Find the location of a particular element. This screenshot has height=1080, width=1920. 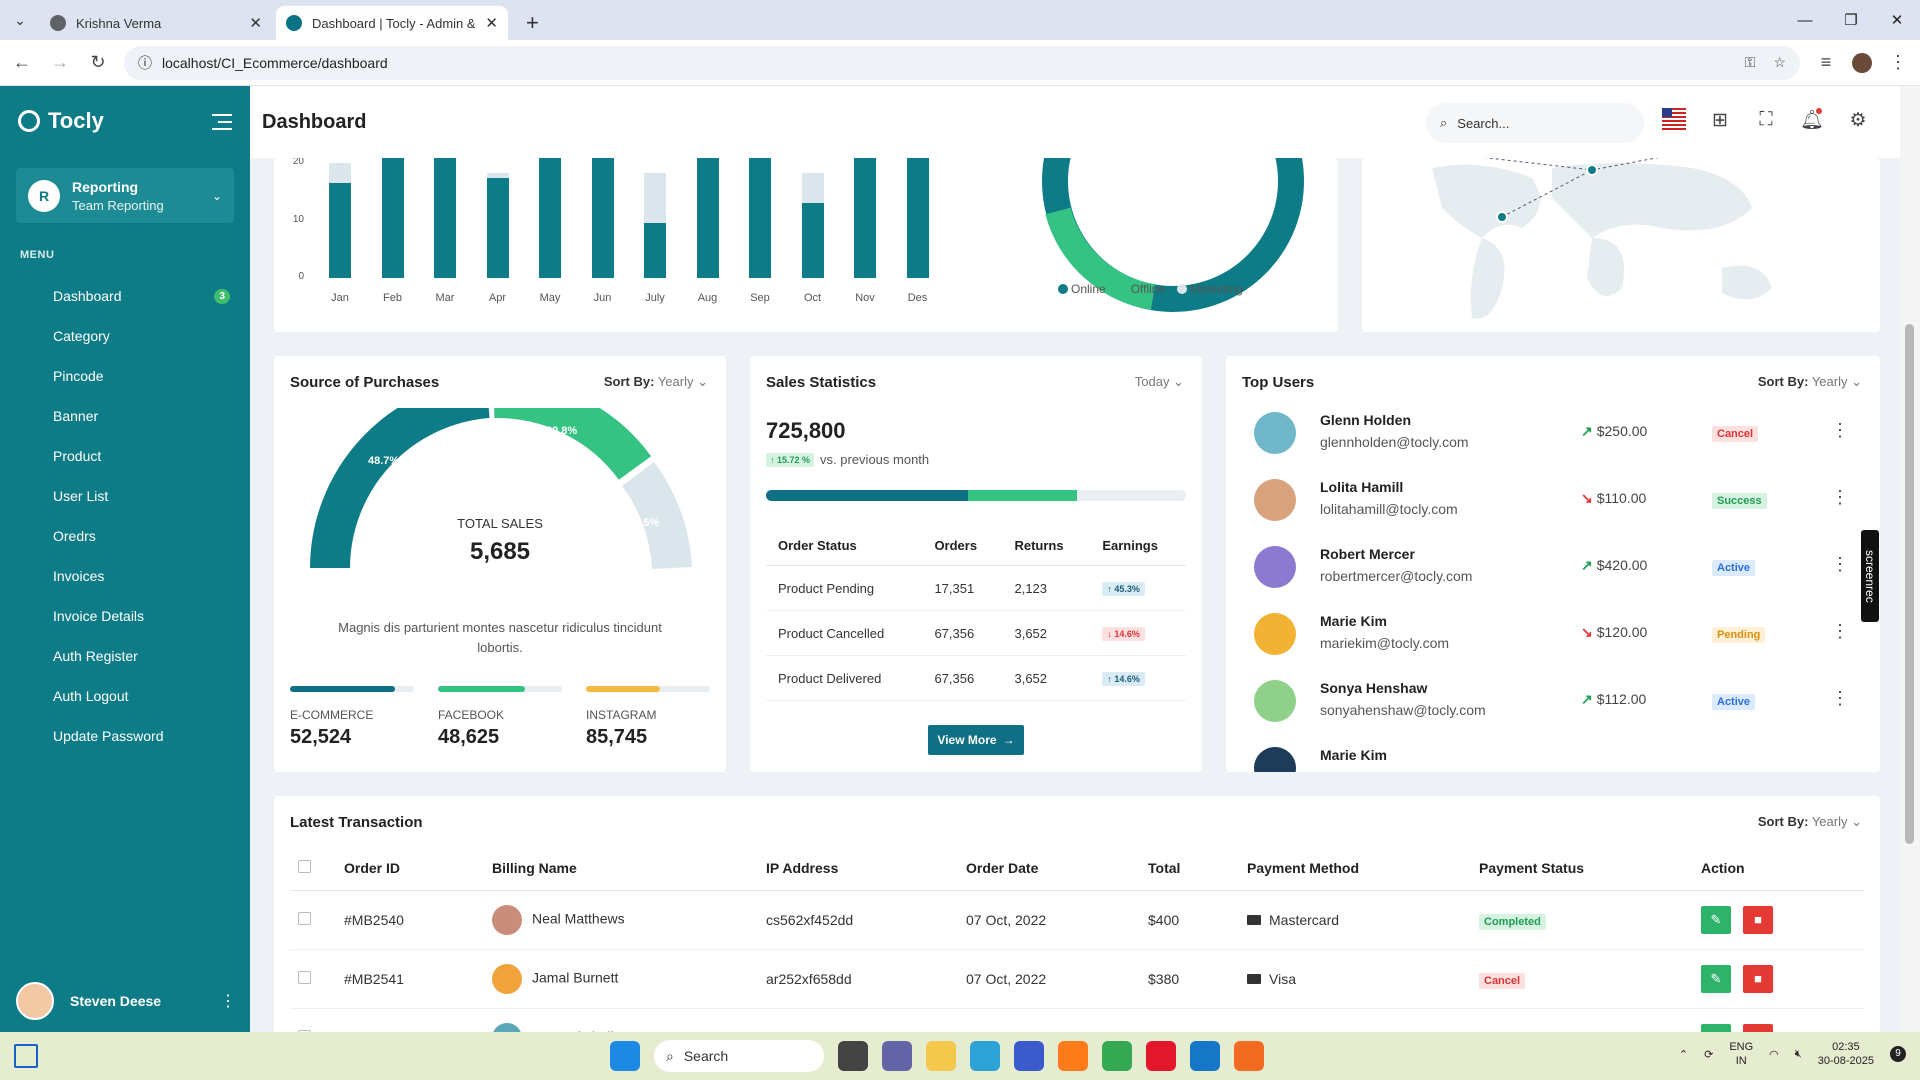

user-name: Lolita Hamill is located at coordinates (1362, 487).